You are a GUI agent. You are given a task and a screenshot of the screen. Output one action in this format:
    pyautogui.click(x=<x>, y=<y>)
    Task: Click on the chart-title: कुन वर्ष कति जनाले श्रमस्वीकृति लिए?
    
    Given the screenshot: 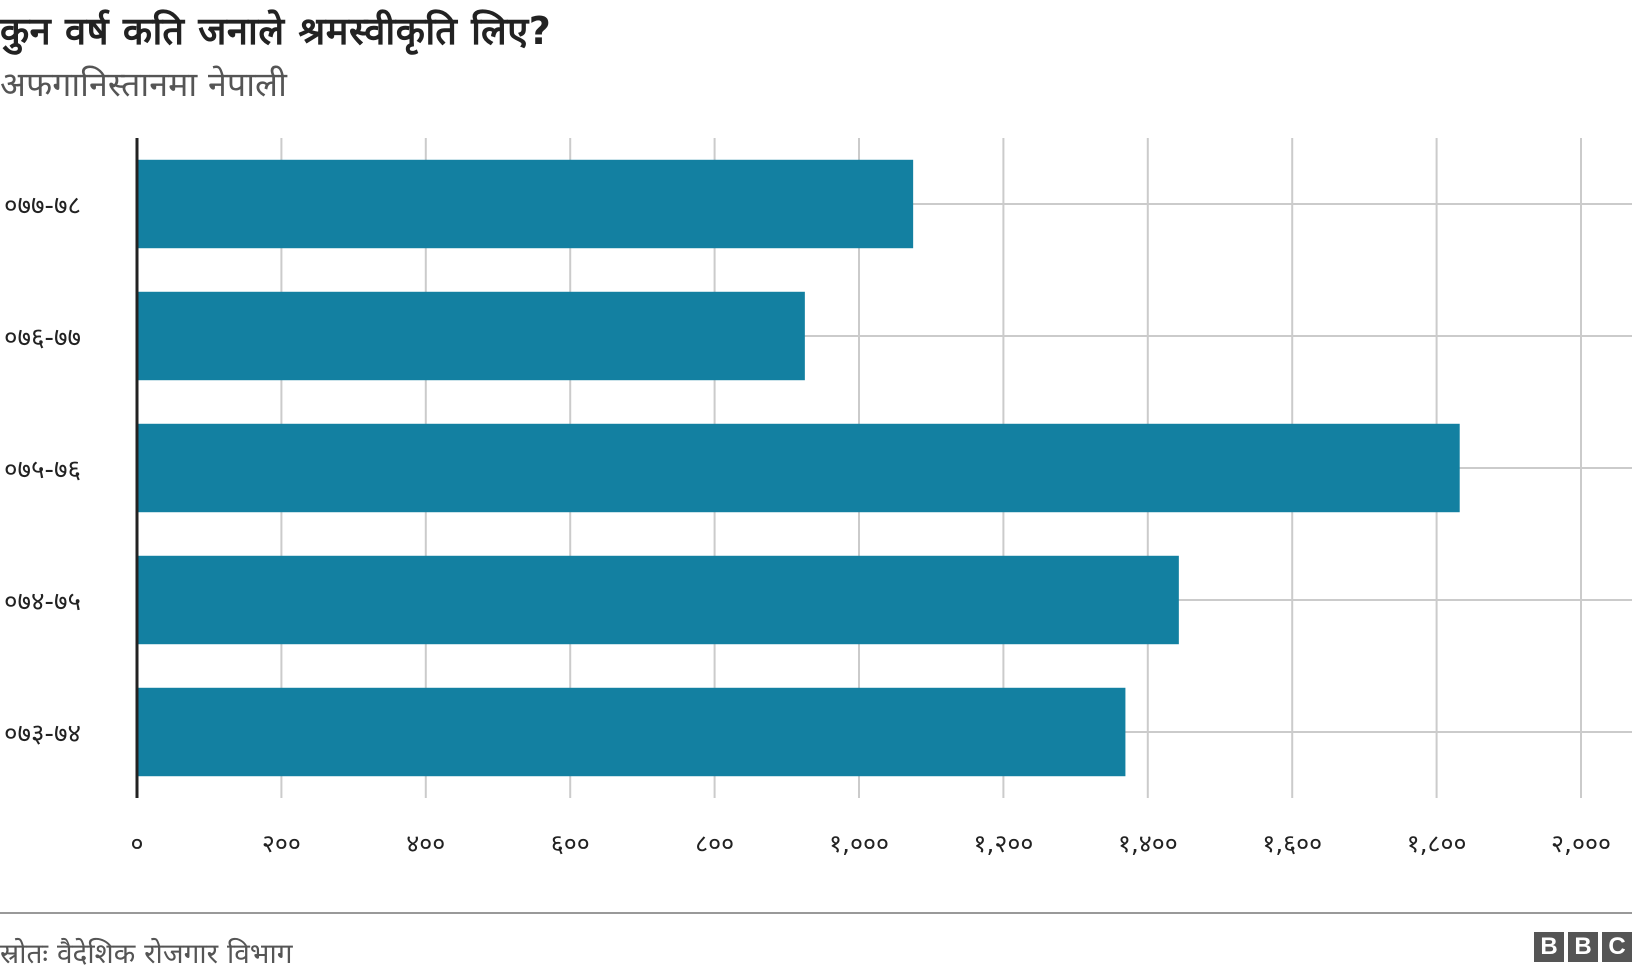 What is the action you would take?
    pyautogui.click(x=276, y=31)
    